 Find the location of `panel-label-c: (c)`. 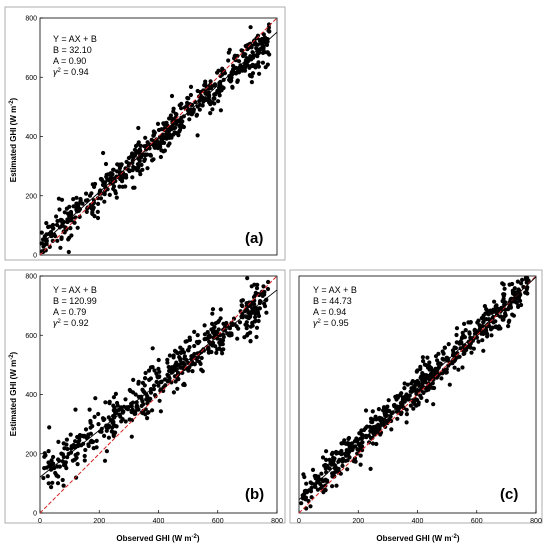

panel-label-c: (c) is located at coordinates (509, 494).